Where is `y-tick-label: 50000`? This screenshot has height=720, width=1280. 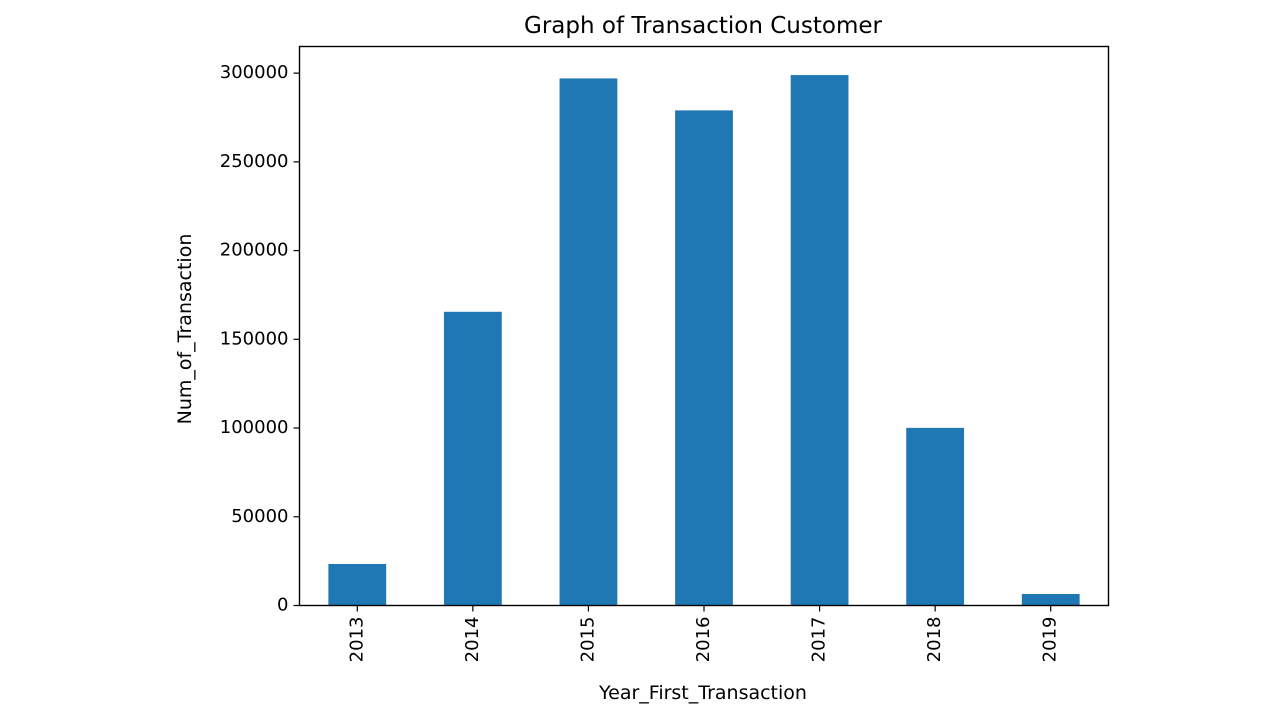
y-tick-label: 50000 is located at coordinates (259, 516).